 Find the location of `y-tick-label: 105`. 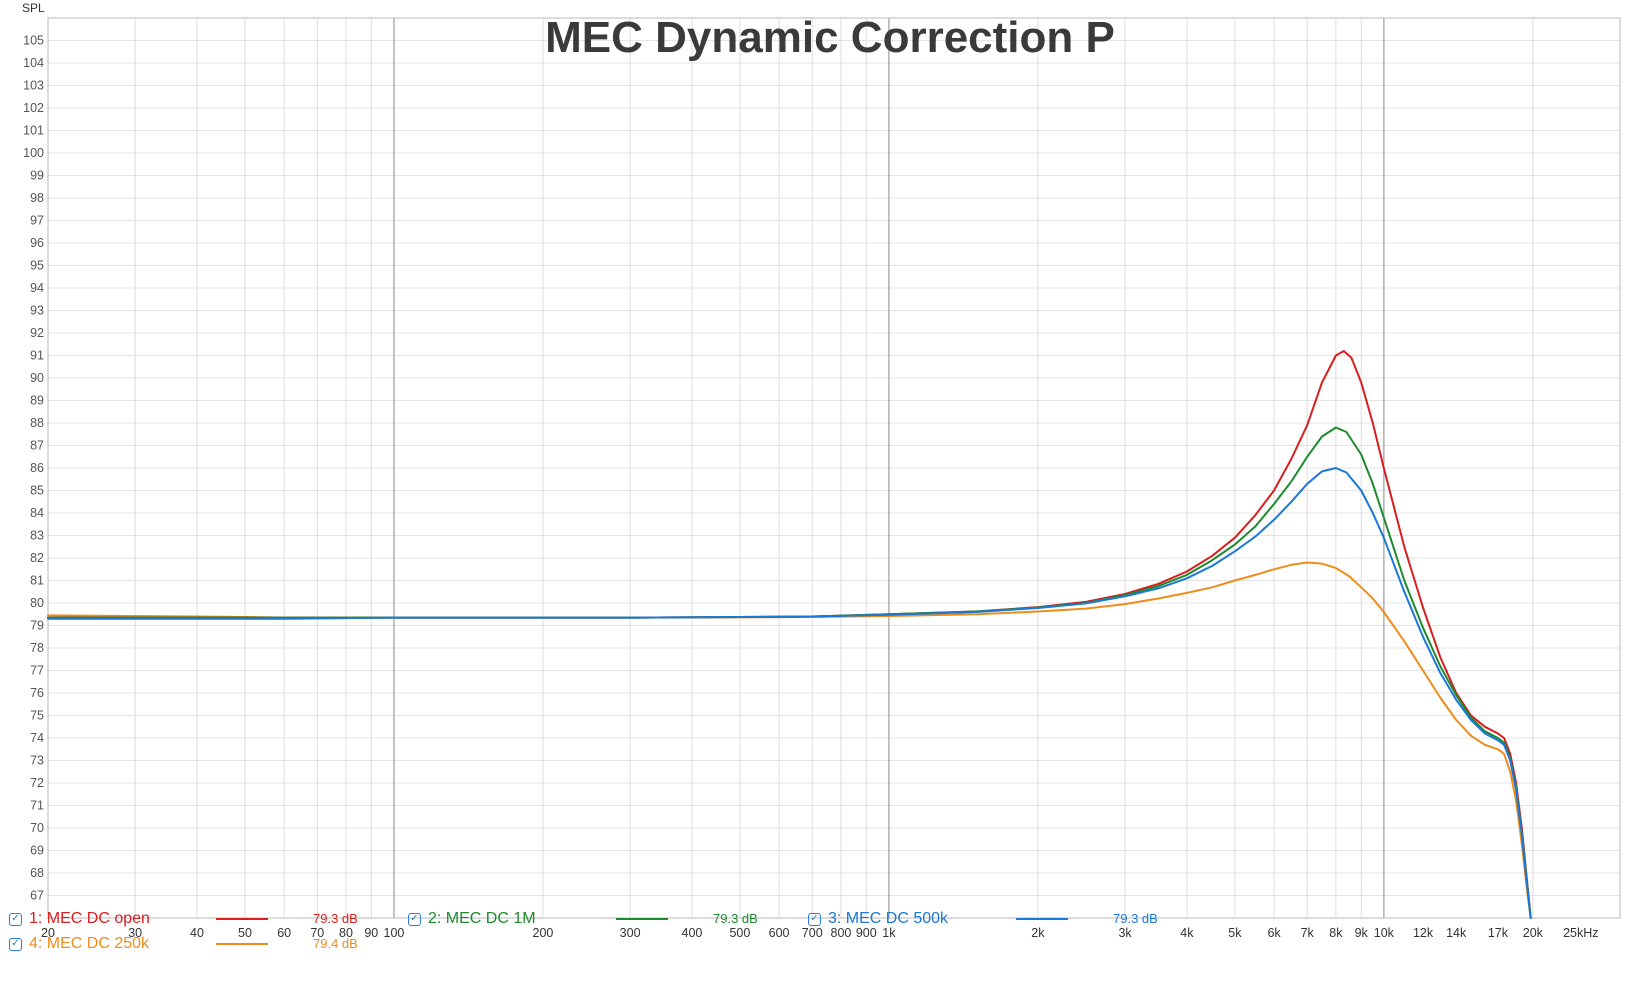

y-tick-label: 105 is located at coordinates (33, 41).